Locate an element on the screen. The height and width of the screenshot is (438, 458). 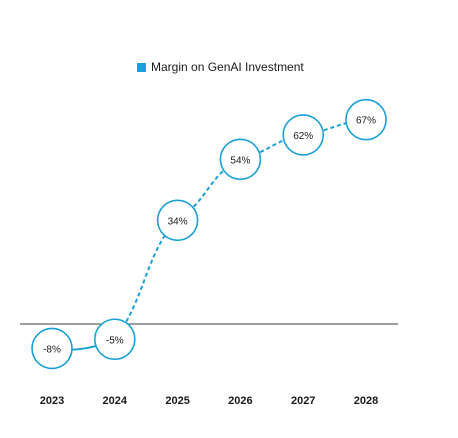
data-label: 67% is located at coordinates (366, 121).